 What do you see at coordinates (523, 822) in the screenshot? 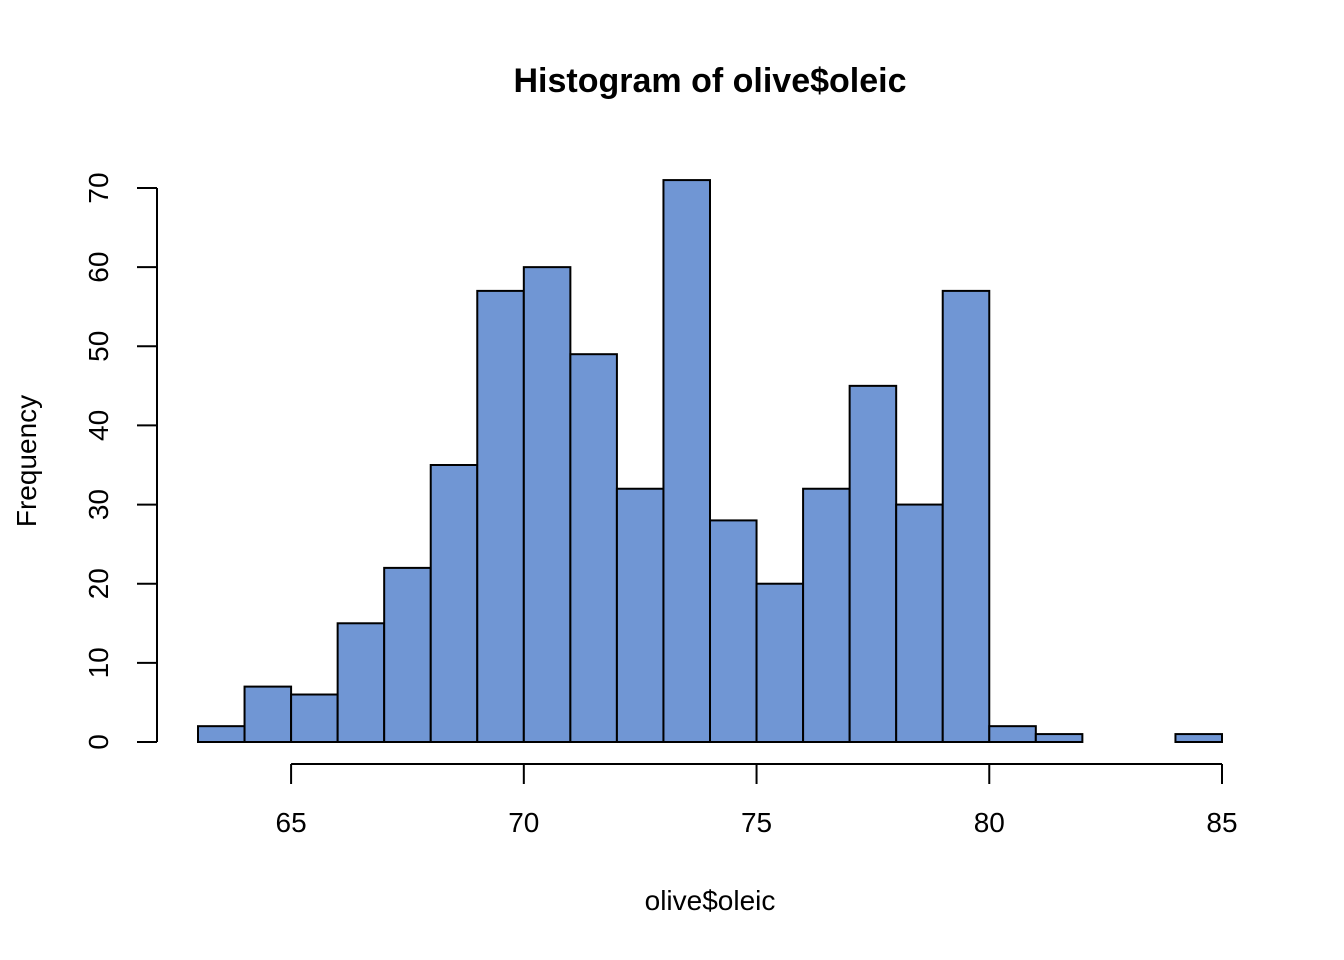
I see `x-tick-label: 70` at bounding box center [523, 822].